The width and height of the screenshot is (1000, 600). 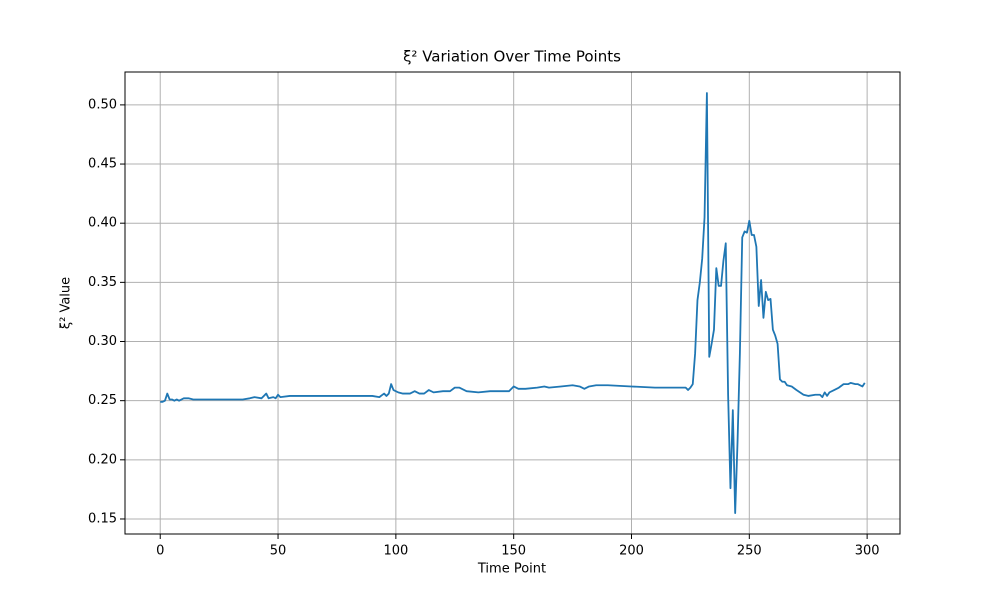 I want to click on y-tick-label: 0.40, so click(x=102, y=223).